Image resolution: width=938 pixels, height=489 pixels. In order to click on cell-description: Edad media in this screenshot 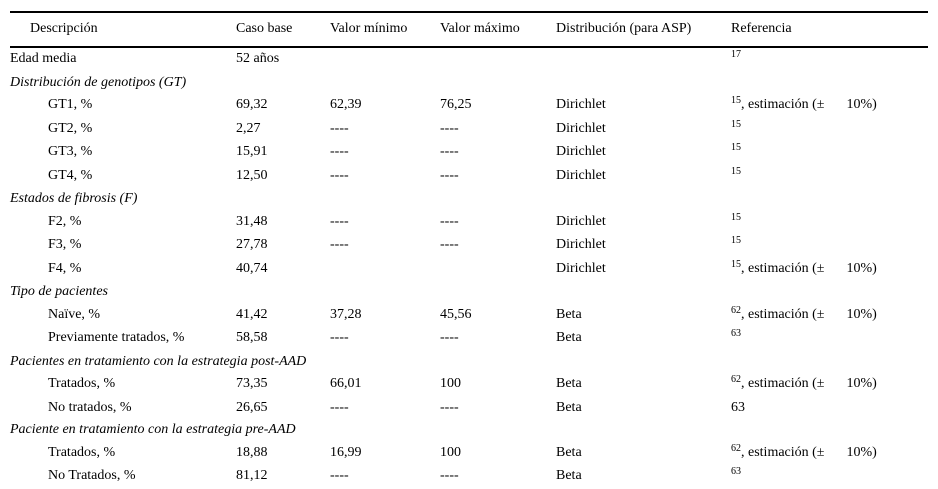, I will do `click(43, 58)`.